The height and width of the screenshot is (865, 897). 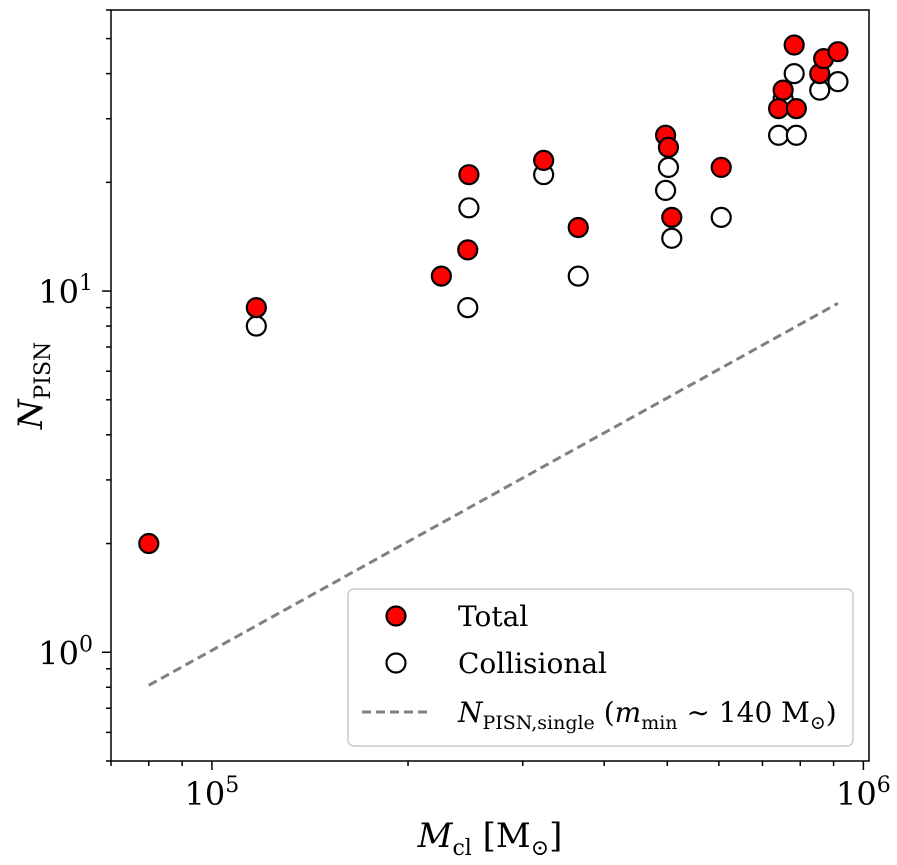 What do you see at coordinates (396, 663) in the screenshot?
I see `legend-marker-collisional` at bounding box center [396, 663].